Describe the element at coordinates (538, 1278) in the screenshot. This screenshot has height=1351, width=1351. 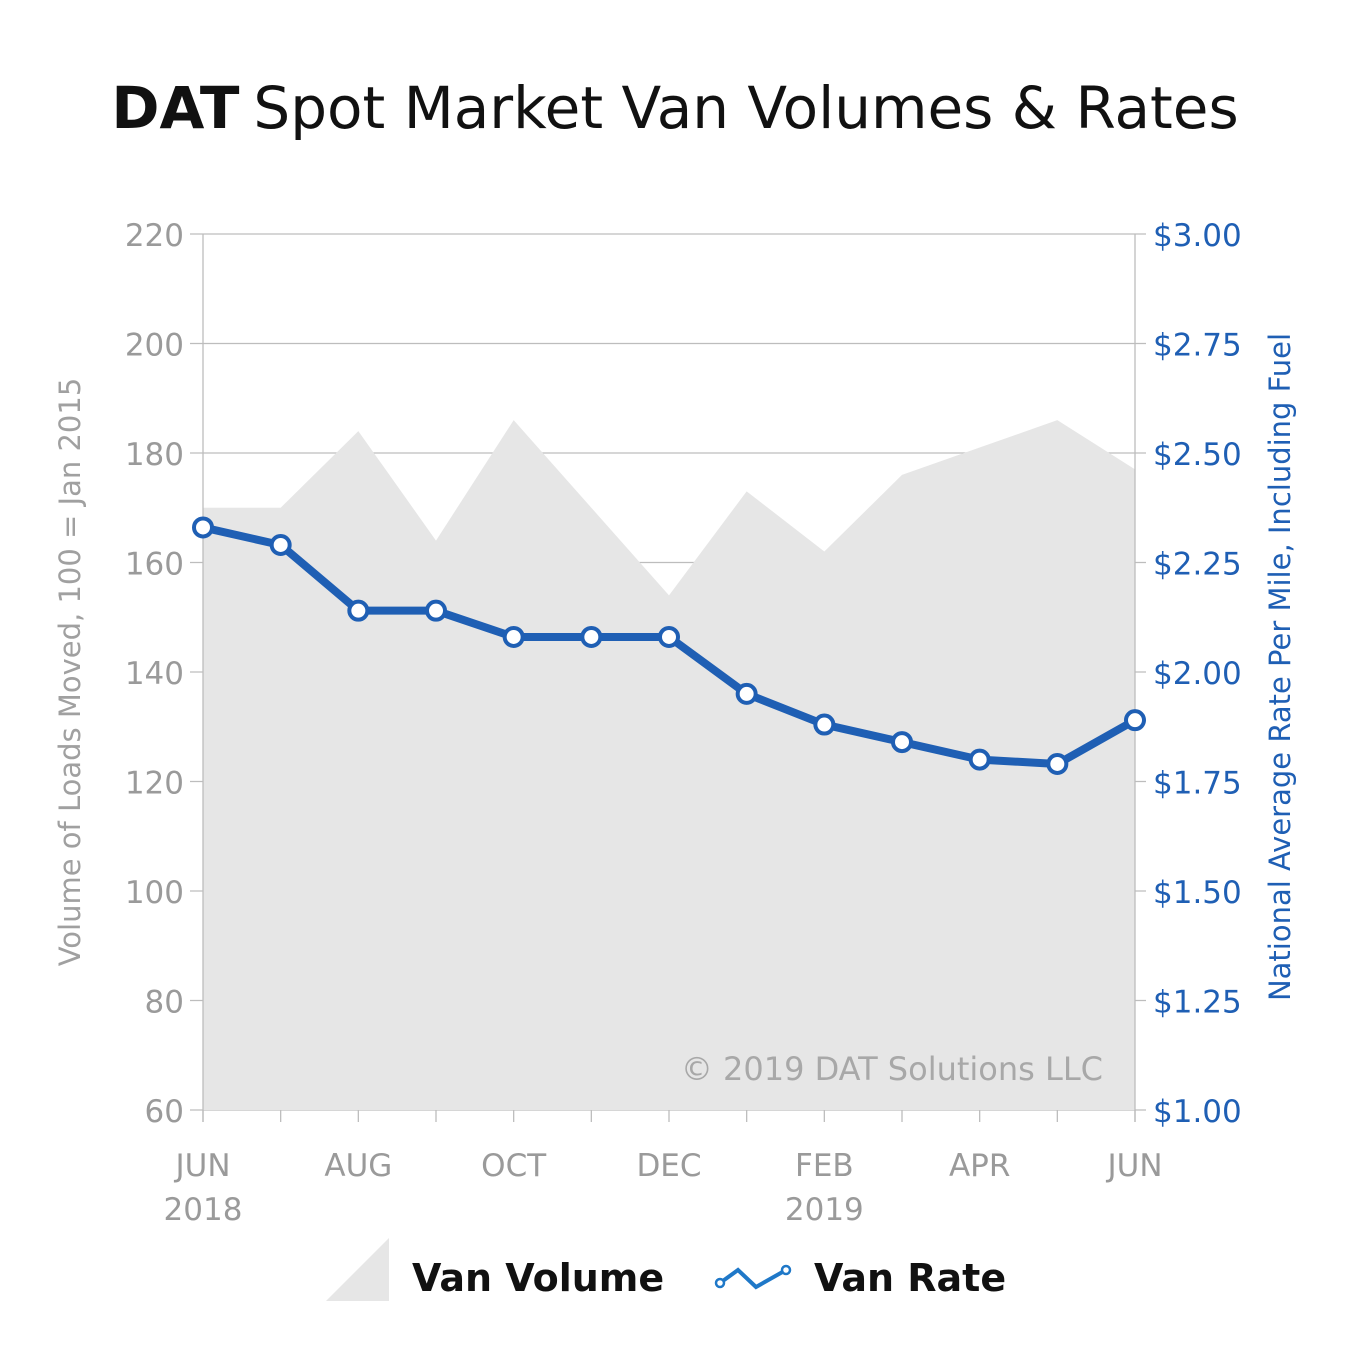
I see `legend-van-volume: Van Volume` at that location.